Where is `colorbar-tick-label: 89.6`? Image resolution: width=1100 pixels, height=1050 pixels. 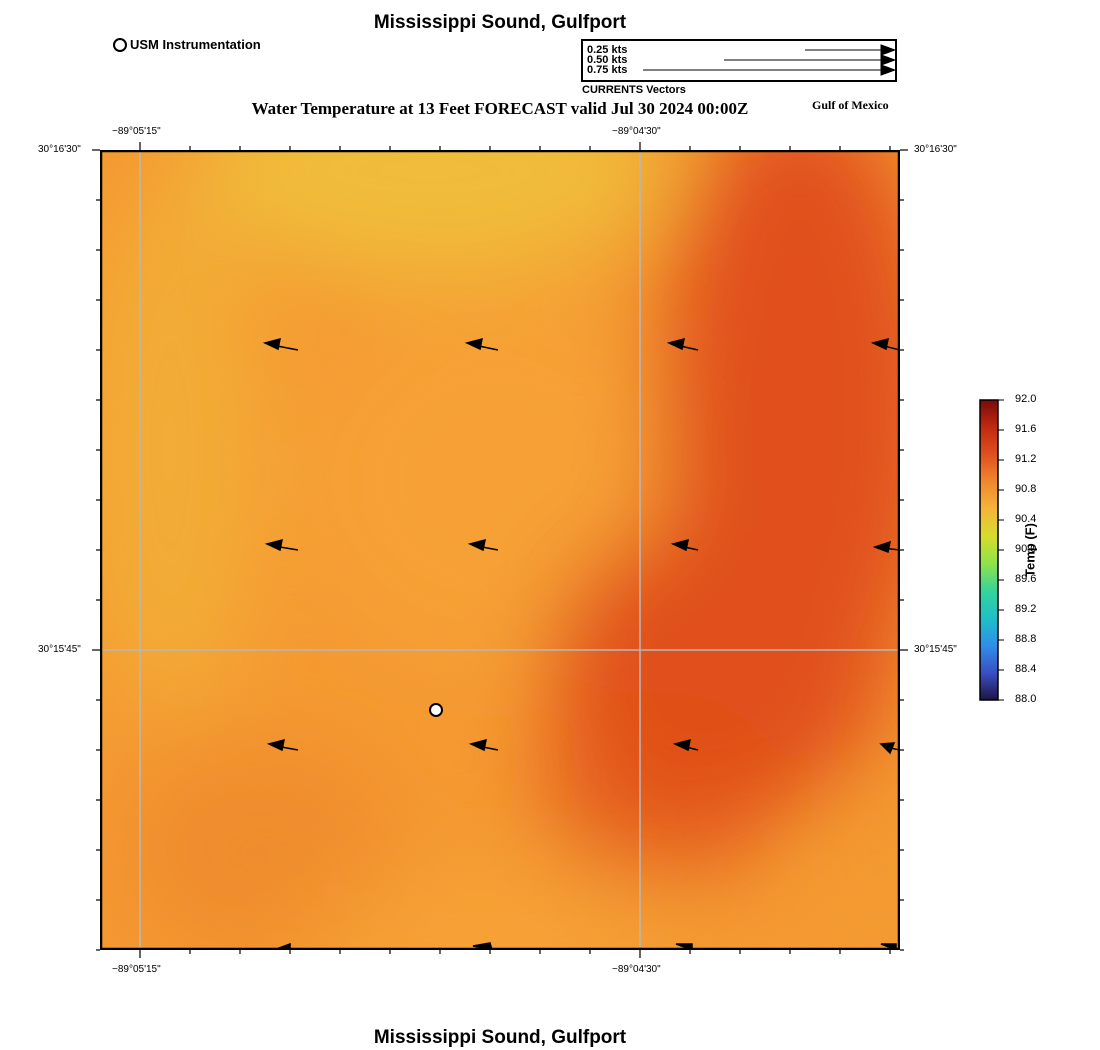
colorbar-tick-label: 89.6 is located at coordinates (1026, 579).